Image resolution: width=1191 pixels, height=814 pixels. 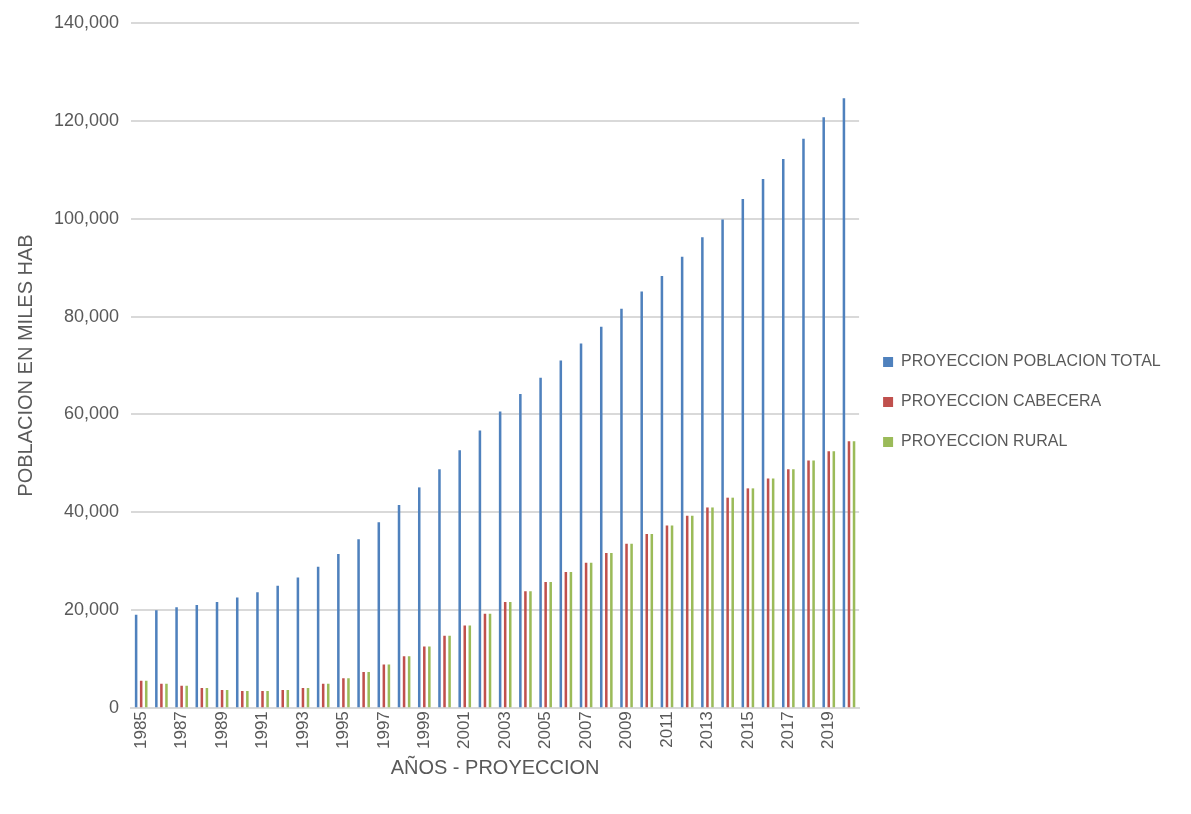 What do you see at coordinates (787, 730) in the screenshot?
I see `x-tick-label: 2017` at bounding box center [787, 730].